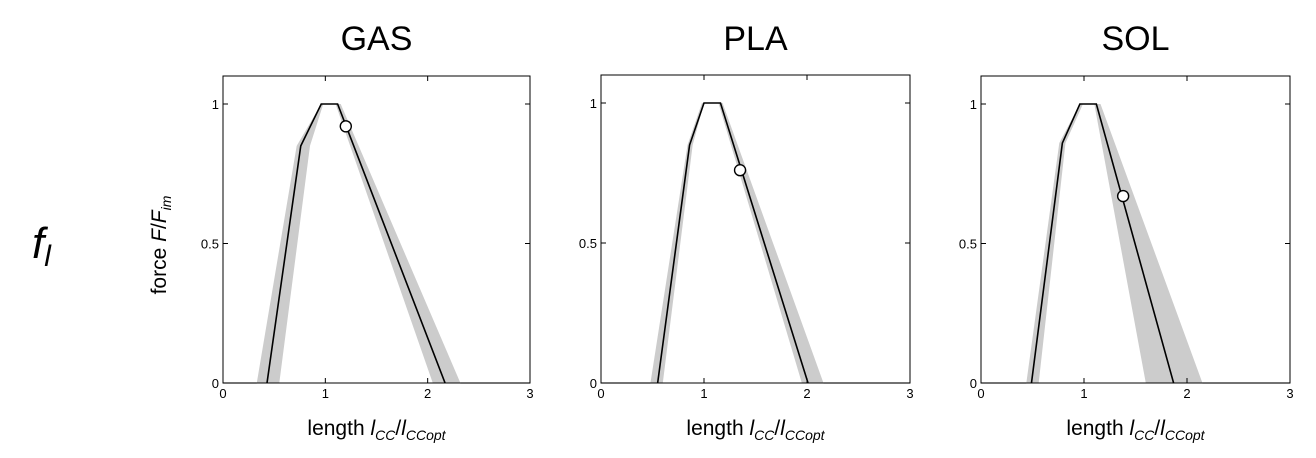  I want to click on chart-title: GAS, so click(377, 39).